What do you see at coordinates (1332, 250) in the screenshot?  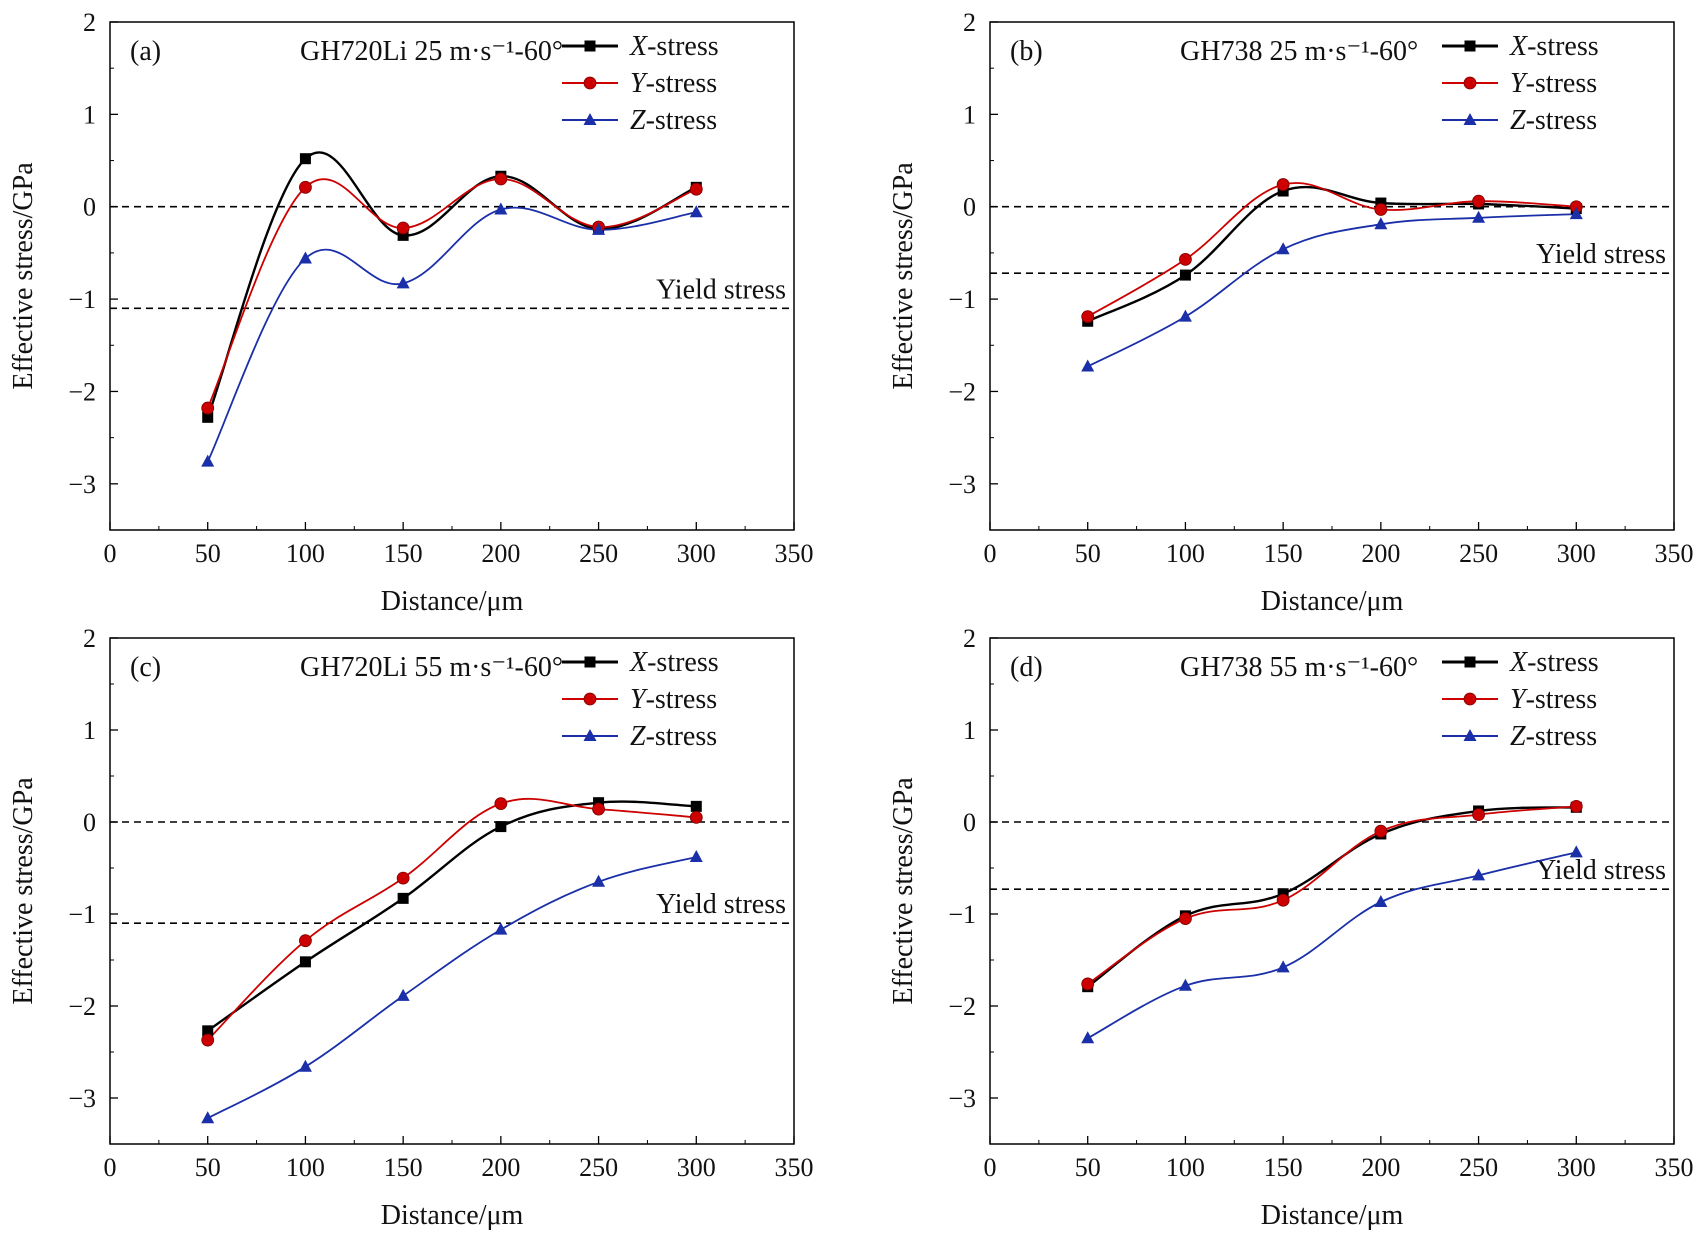 I see `y-stress-line` at bounding box center [1332, 250].